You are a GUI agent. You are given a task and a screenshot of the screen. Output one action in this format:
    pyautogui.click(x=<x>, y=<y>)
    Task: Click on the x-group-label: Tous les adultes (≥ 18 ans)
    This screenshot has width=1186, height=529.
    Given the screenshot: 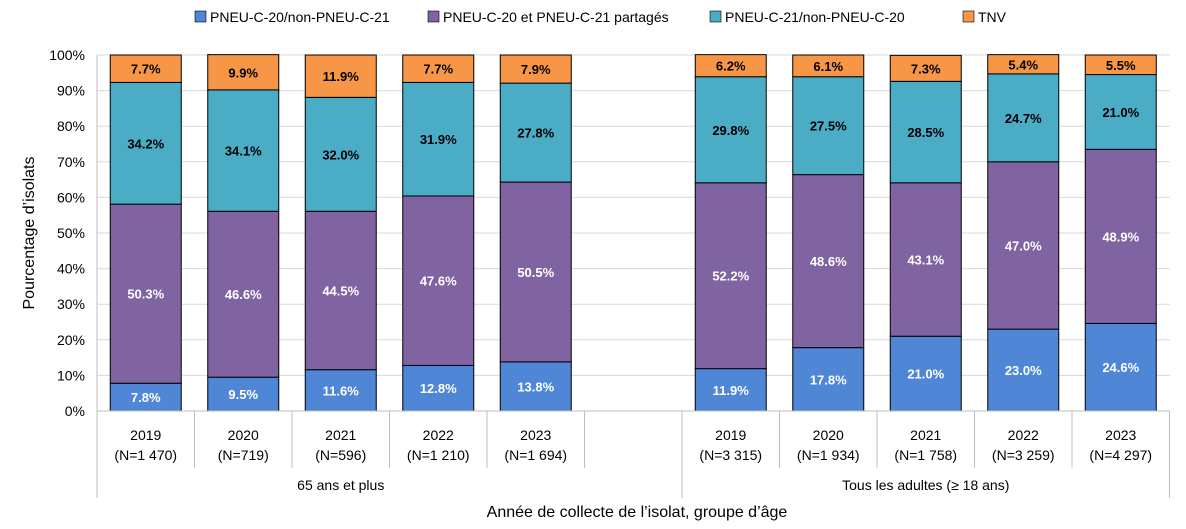 What is the action you would take?
    pyautogui.click(x=925, y=485)
    